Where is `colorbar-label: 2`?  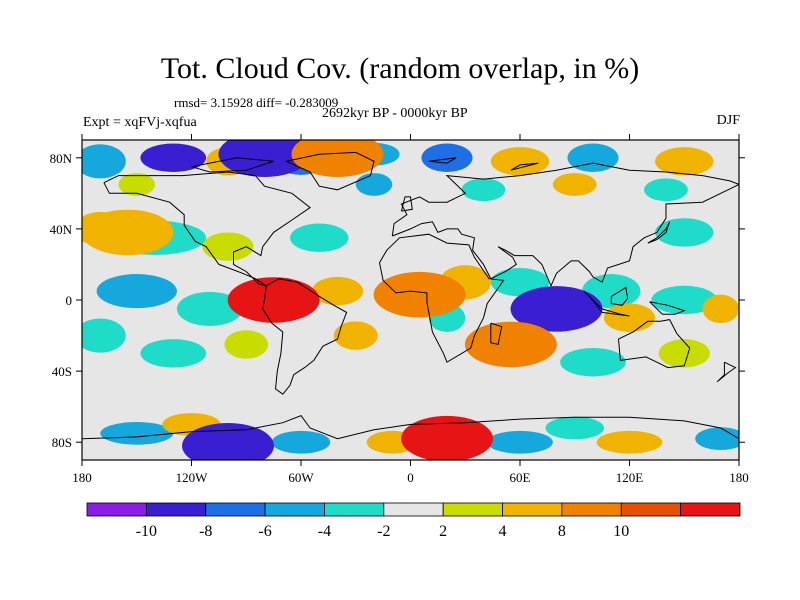
colorbar-label: 2 is located at coordinates (443, 531).